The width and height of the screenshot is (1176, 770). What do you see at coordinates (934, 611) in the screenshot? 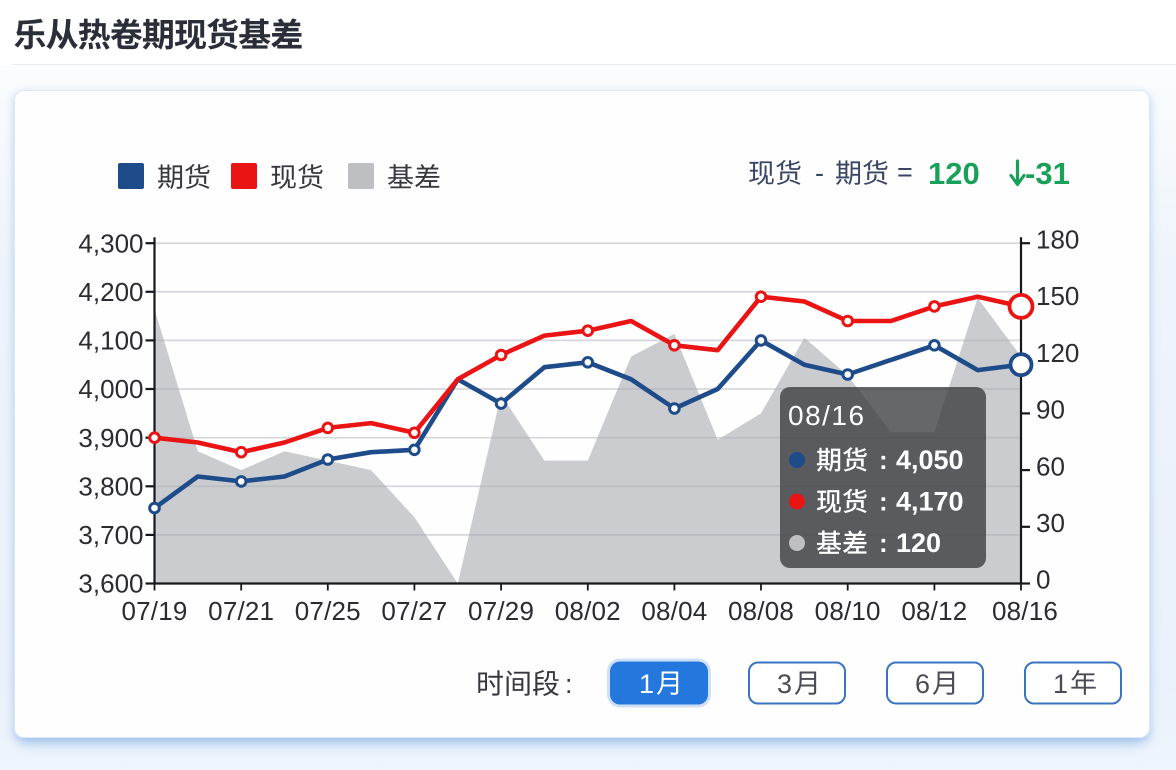
I see `svg-text: 08/12` at bounding box center [934, 611].